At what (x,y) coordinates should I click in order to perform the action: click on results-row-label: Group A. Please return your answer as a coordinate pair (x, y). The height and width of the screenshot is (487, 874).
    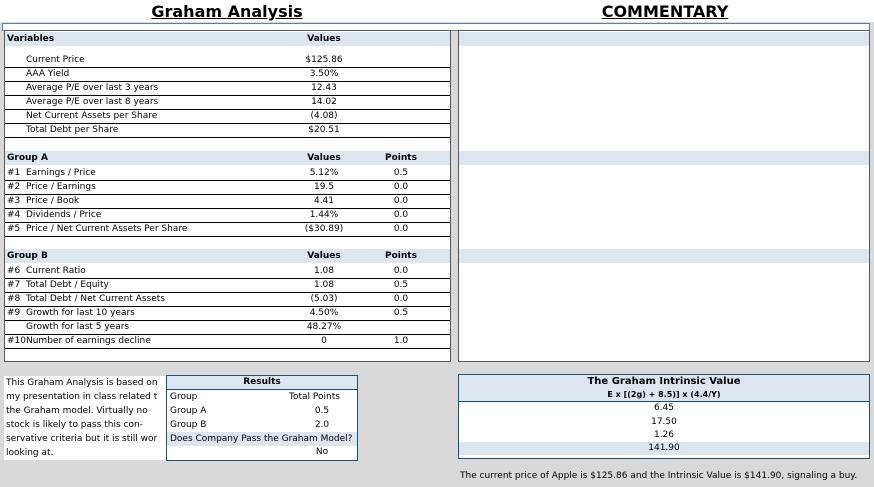
    Looking at the image, I should click on (188, 411).